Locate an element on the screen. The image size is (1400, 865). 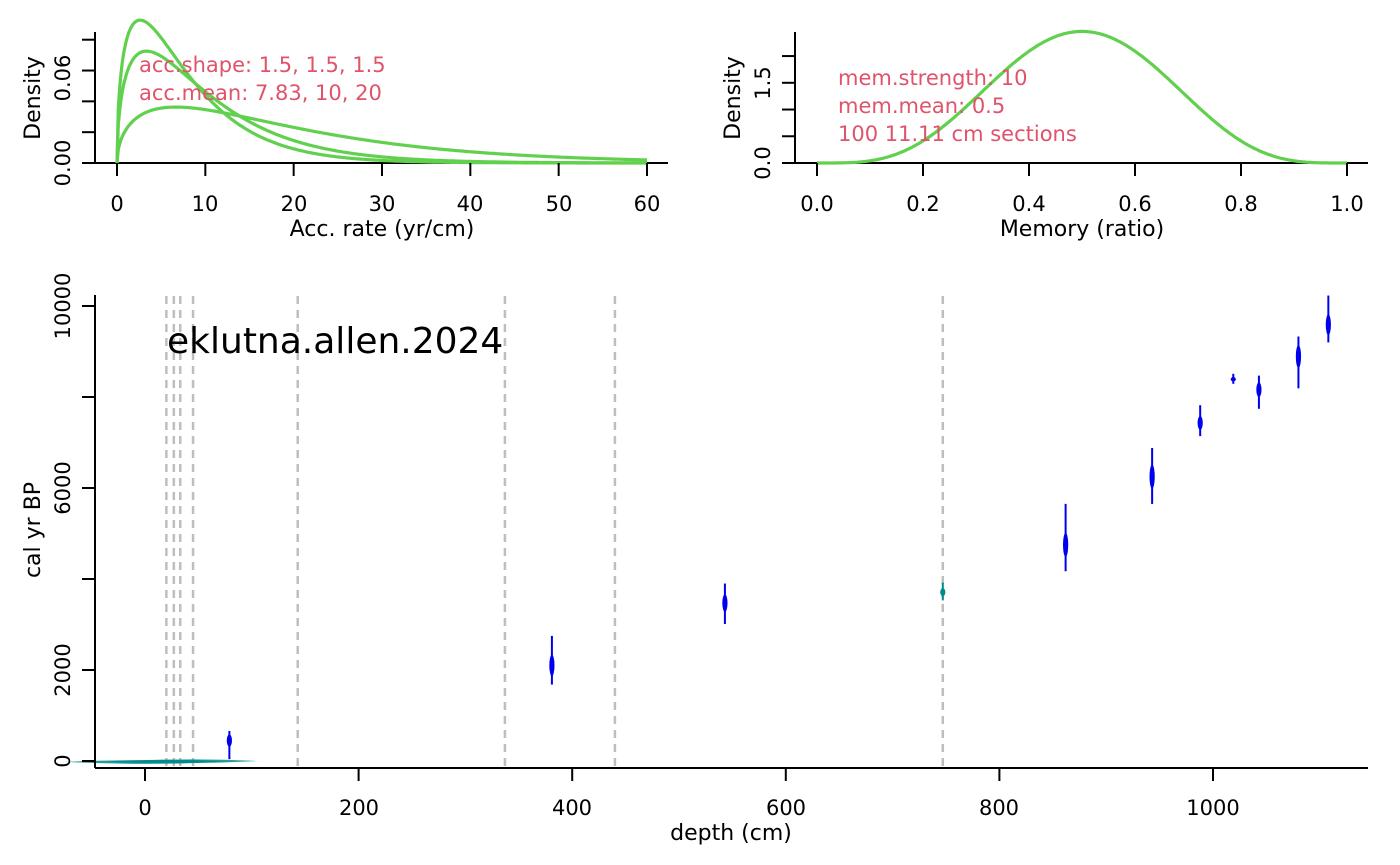
mem-x-tick-label: 0.2 is located at coordinates (922, 204).